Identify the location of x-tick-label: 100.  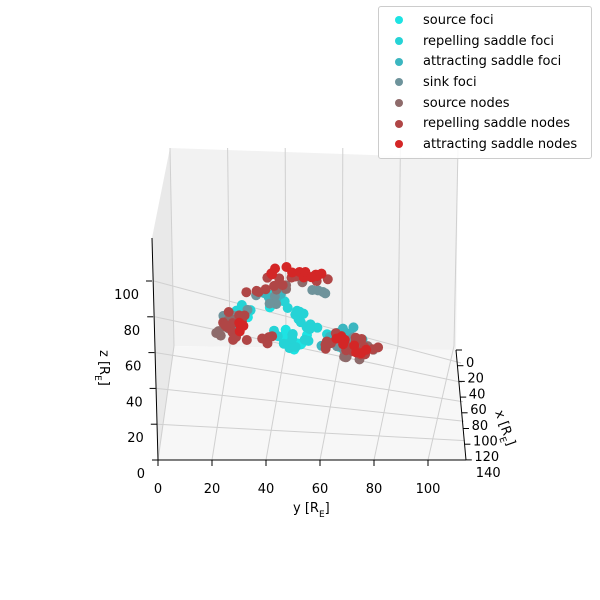
(485, 442).